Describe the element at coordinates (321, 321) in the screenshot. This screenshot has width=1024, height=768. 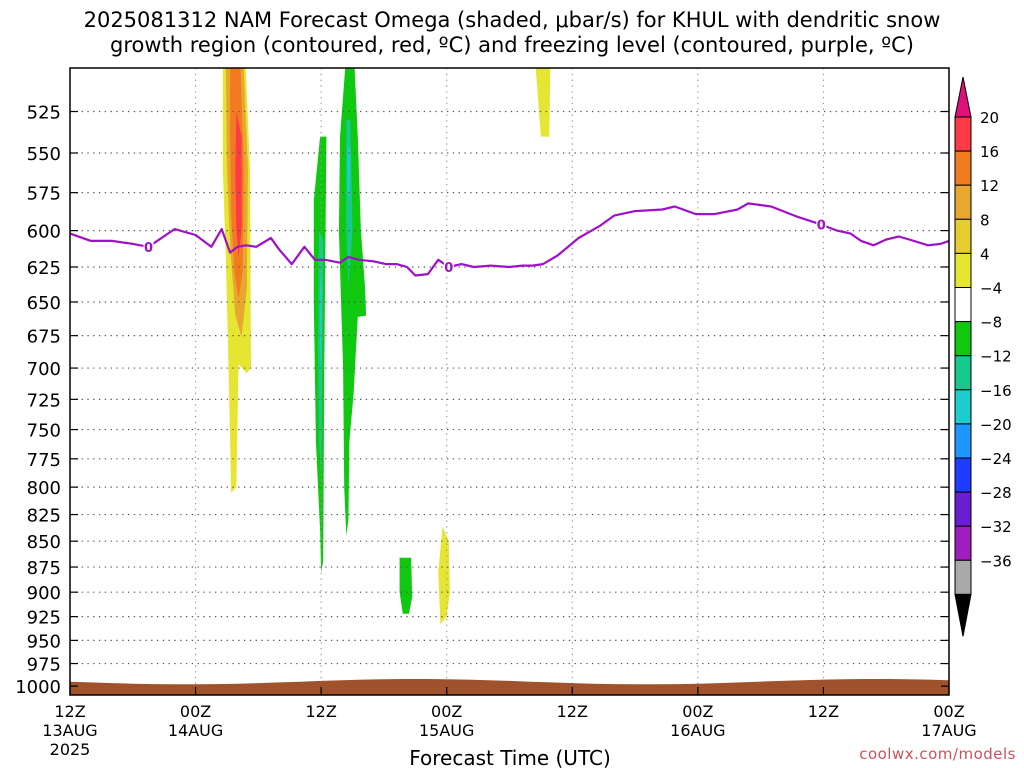
I see `omega-region-12z-cyan` at that location.